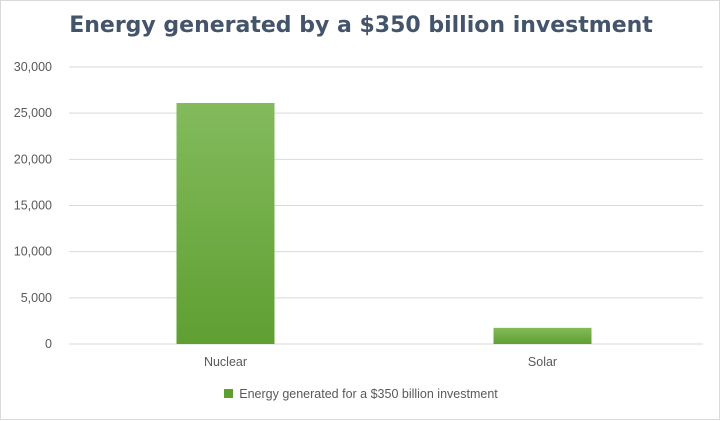 This screenshot has width=720, height=421. I want to click on x-tick-label: Nuclear, so click(225, 362).